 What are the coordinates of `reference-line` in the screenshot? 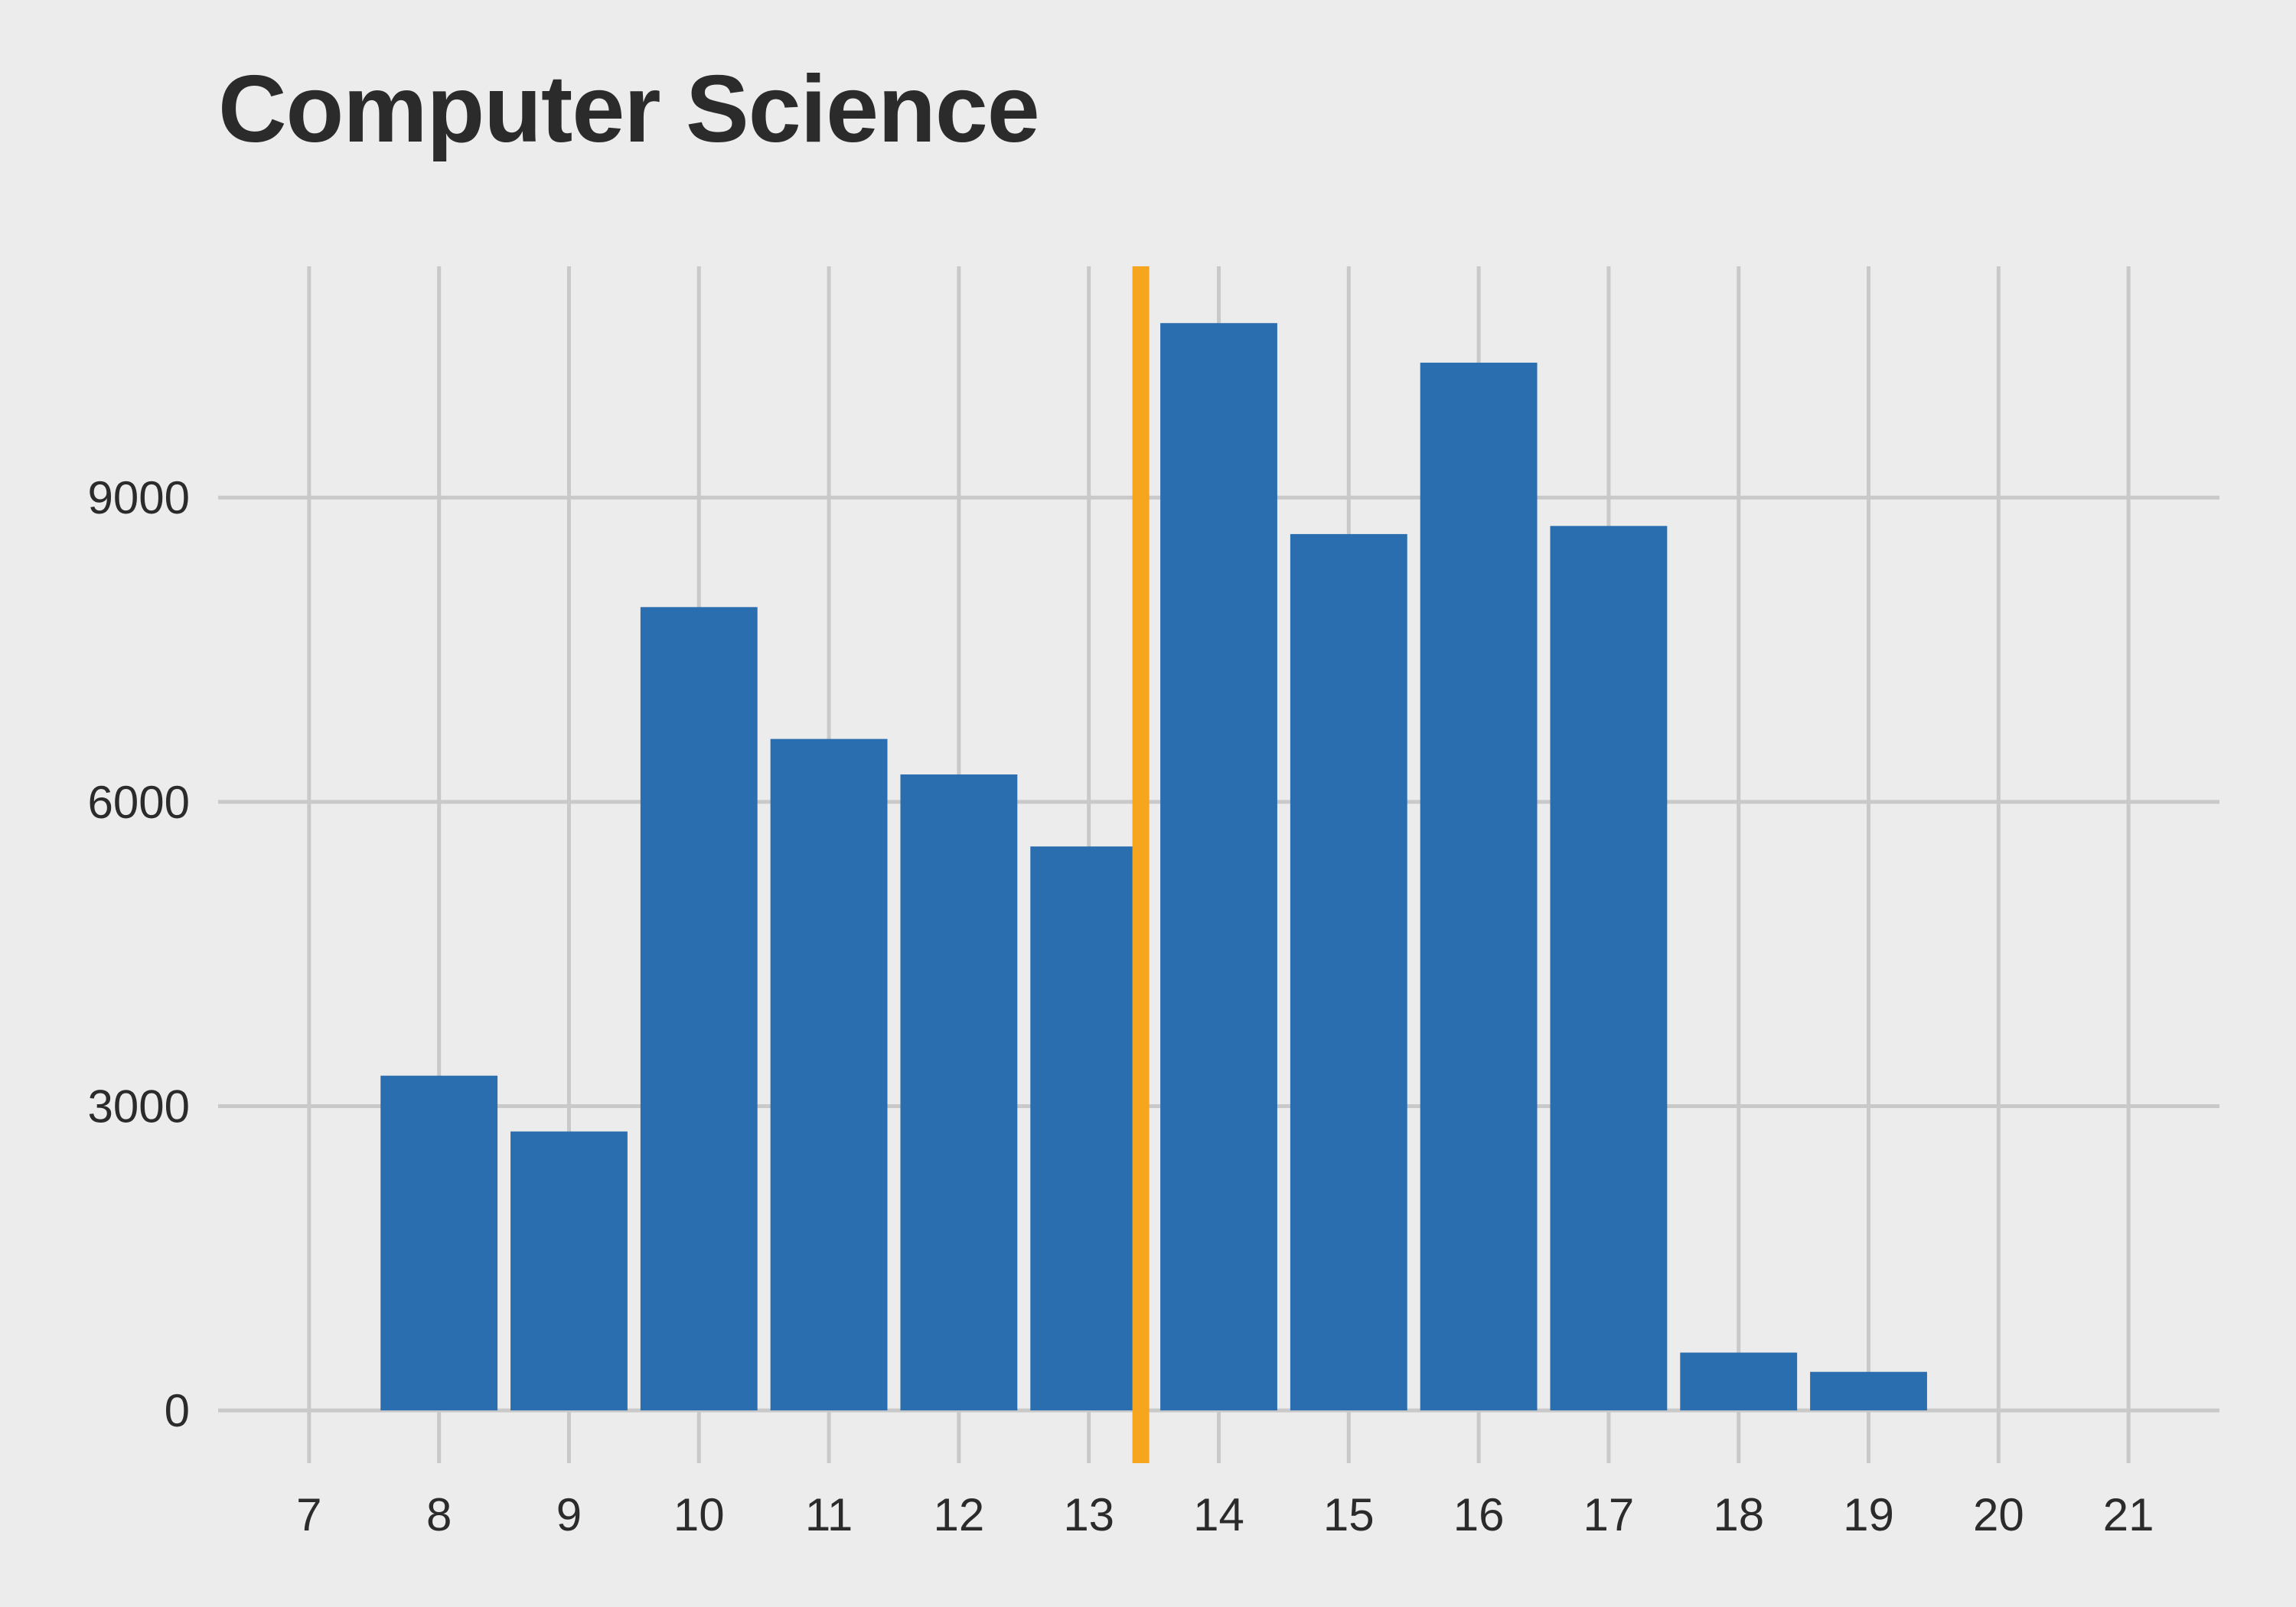 It's located at (1141, 864).